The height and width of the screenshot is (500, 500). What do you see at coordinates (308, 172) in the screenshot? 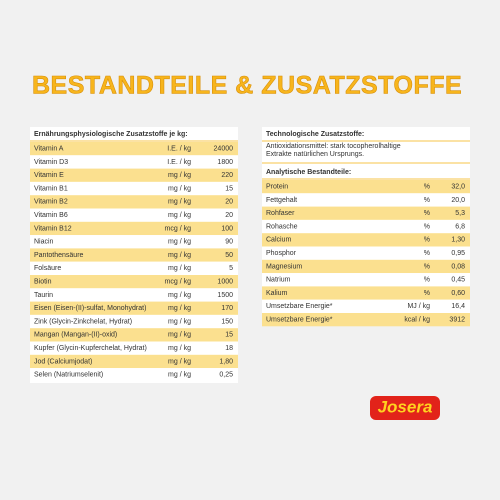
I see `table-header: Analytische Bestandteile:` at bounding box center [308, 172].